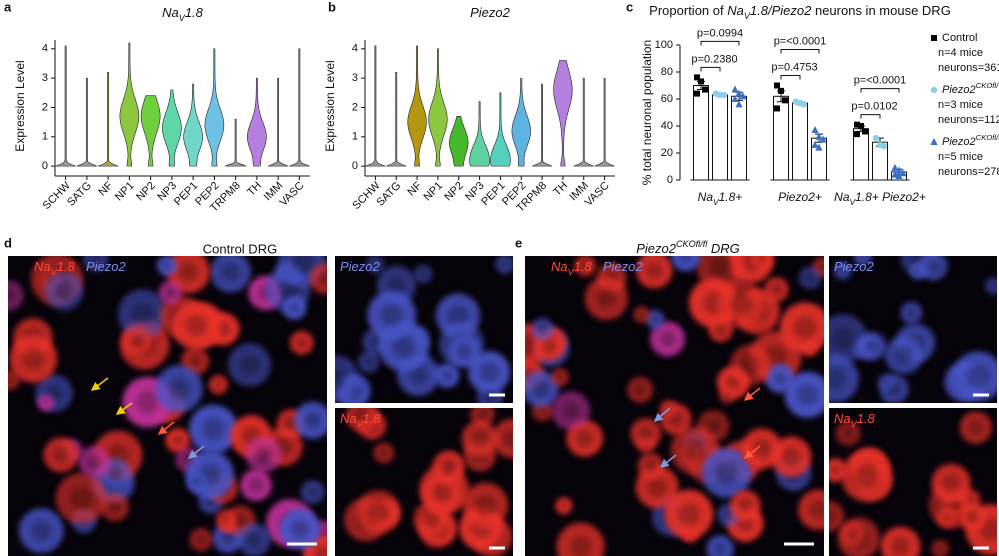 The width and height of the screenshot is (999, 556). Describe the element at coordinates (987, 137) in the screenshot. I see `legend-label-part: CKOfl/fl` at that location.